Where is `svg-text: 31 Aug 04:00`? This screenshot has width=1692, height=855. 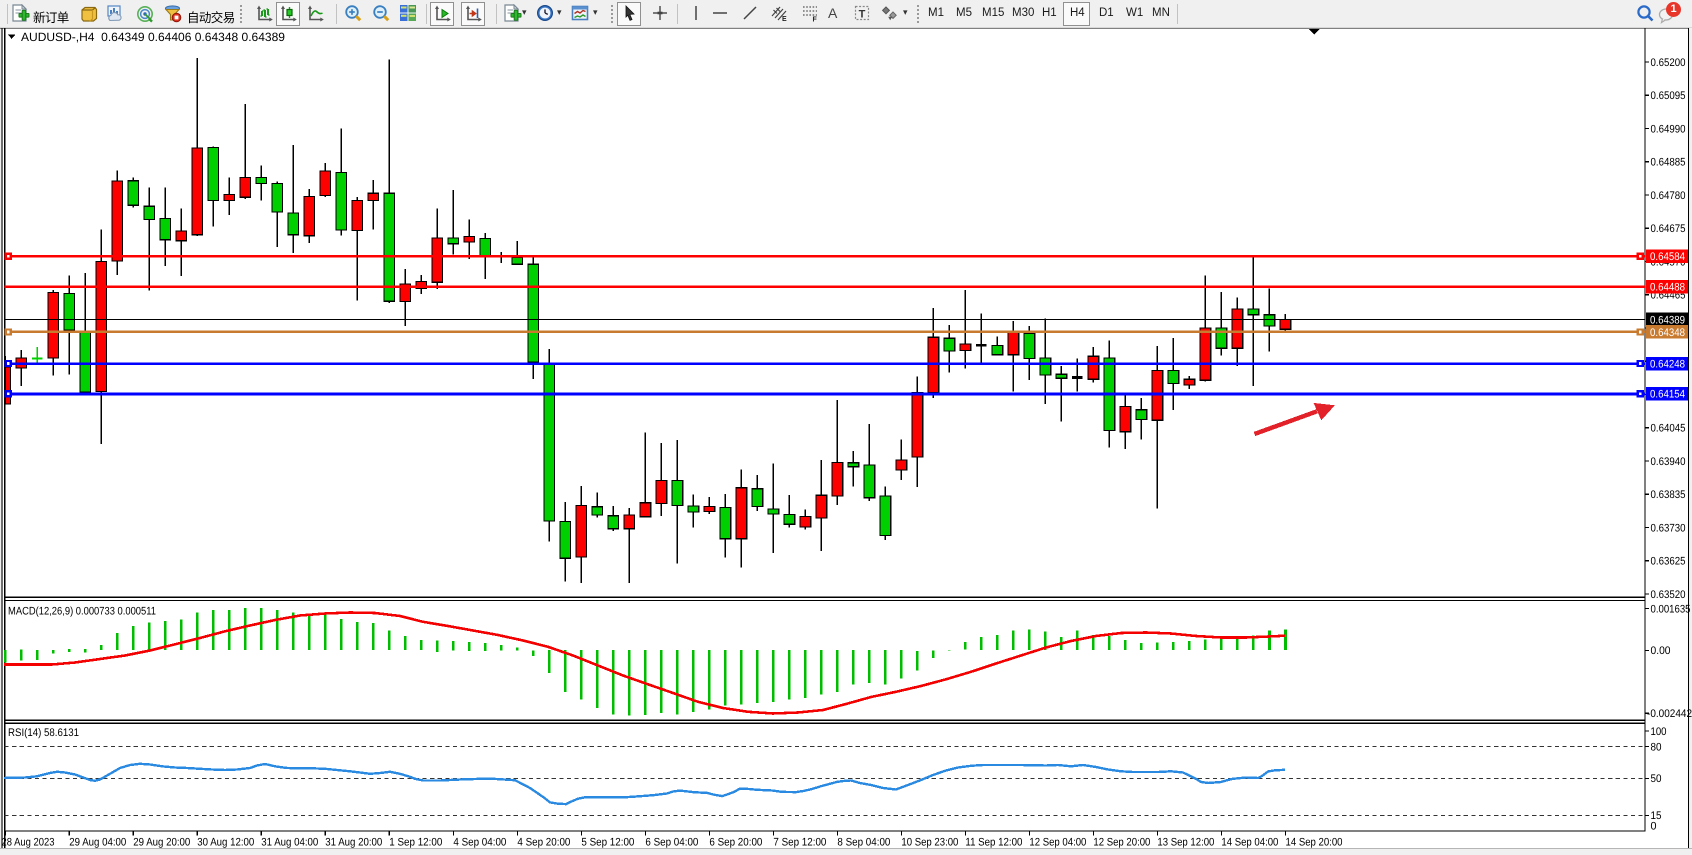
svg-text: 31 Aug 04:00 is located at coordinates (289, 843).